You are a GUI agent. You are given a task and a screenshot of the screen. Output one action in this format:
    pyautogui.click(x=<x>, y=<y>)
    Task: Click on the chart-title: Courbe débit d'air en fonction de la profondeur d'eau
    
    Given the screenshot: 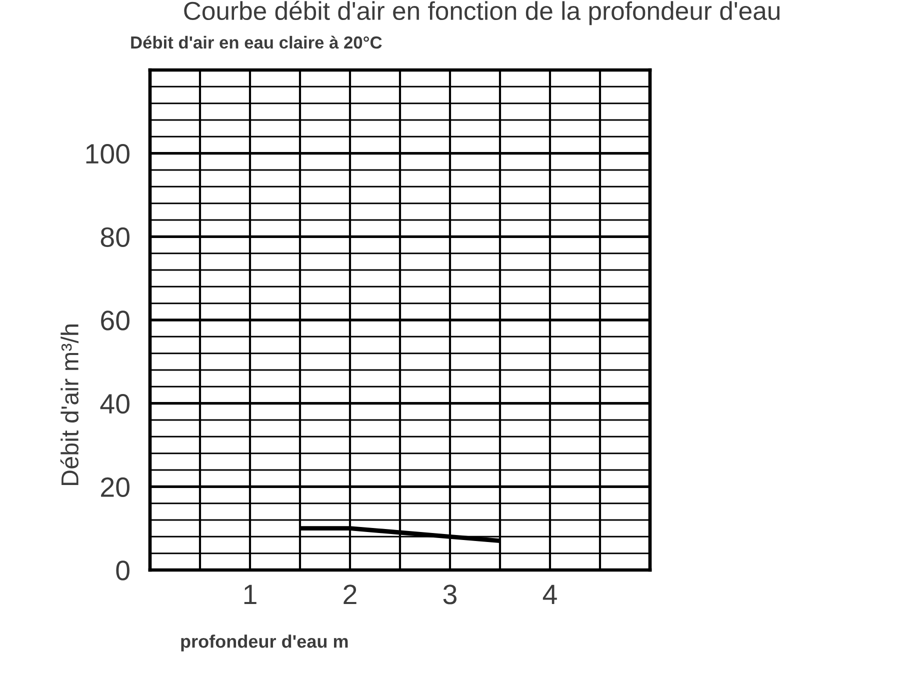 What is the action you would take?
    pyautogui.click(x=482, y=13)
    